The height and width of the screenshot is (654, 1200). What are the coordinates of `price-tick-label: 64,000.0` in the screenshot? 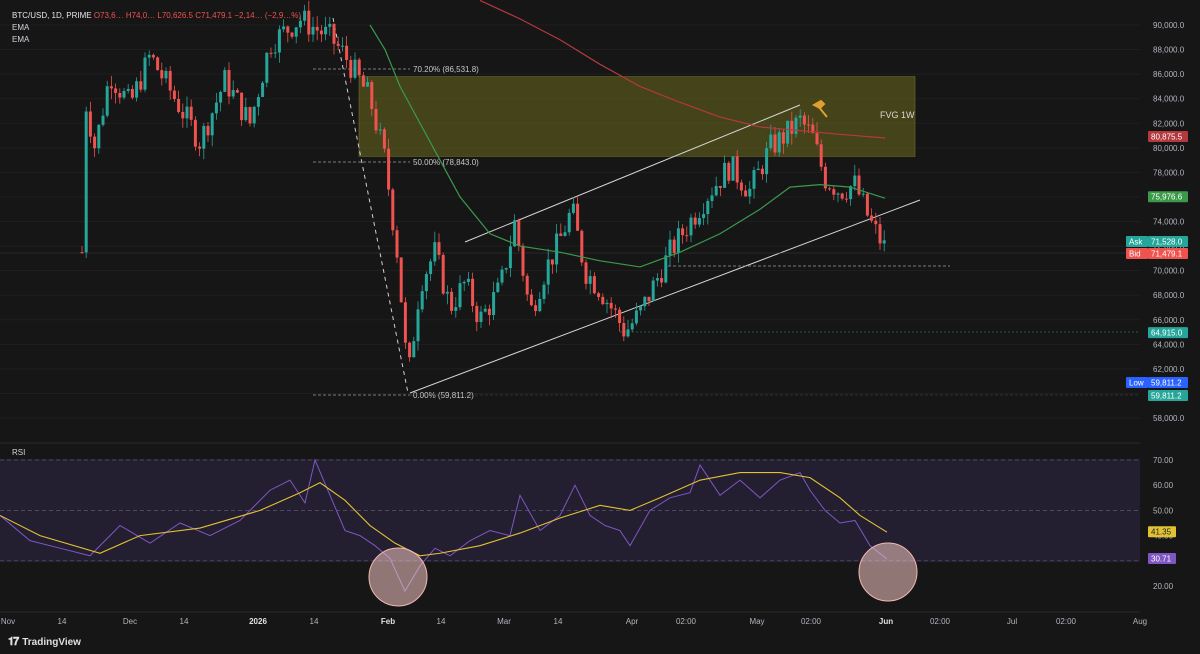 It's located at (1169, 344).